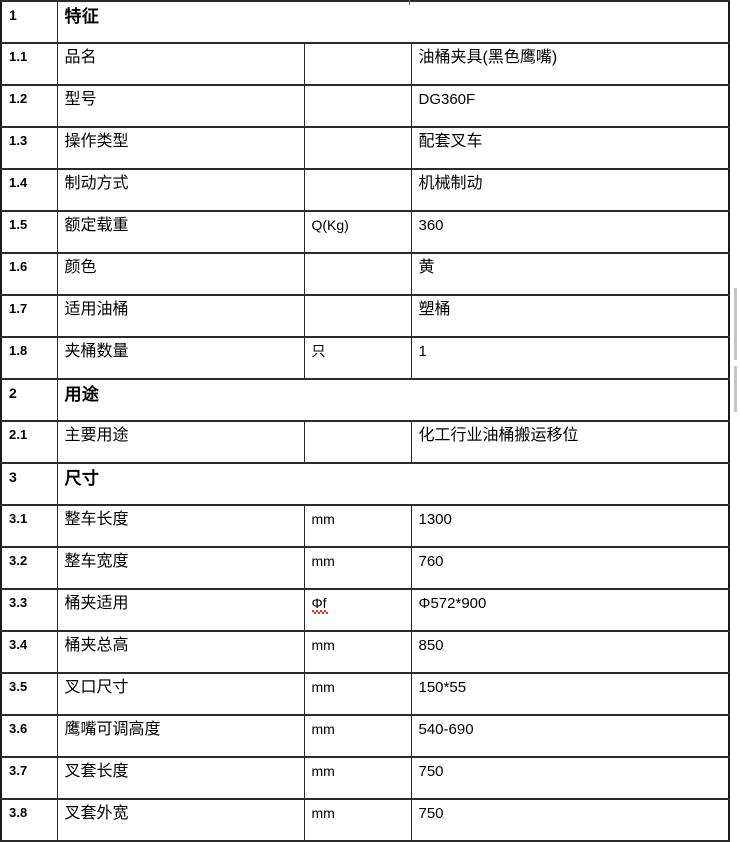  Describe the element at coordinates (570, 526) in the screenshot. I see `value-cell: 1300` at that location.